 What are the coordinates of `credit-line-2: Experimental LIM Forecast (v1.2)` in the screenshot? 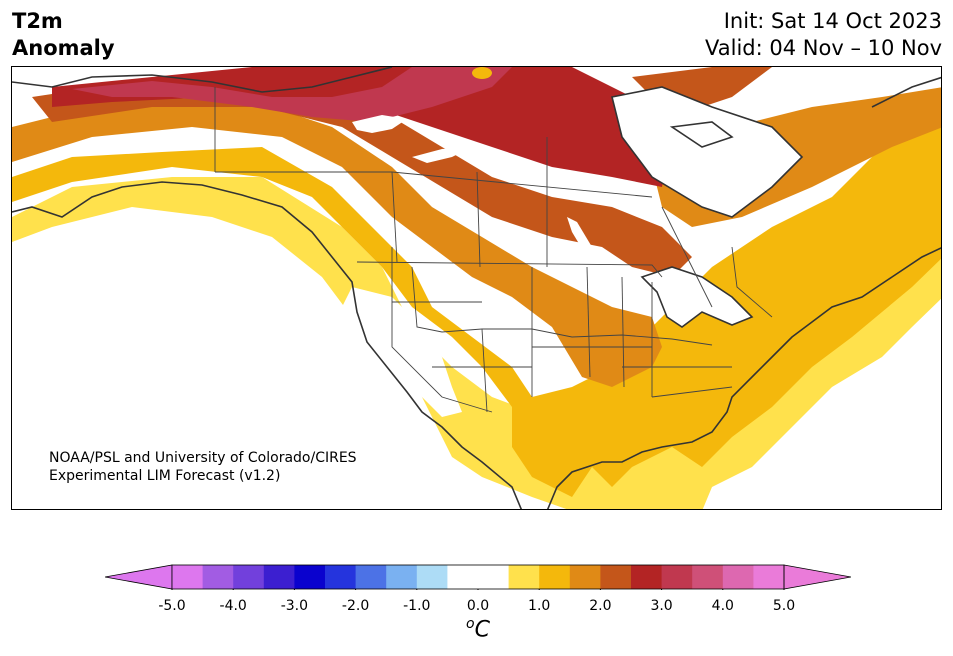 It's located at (165, 476).